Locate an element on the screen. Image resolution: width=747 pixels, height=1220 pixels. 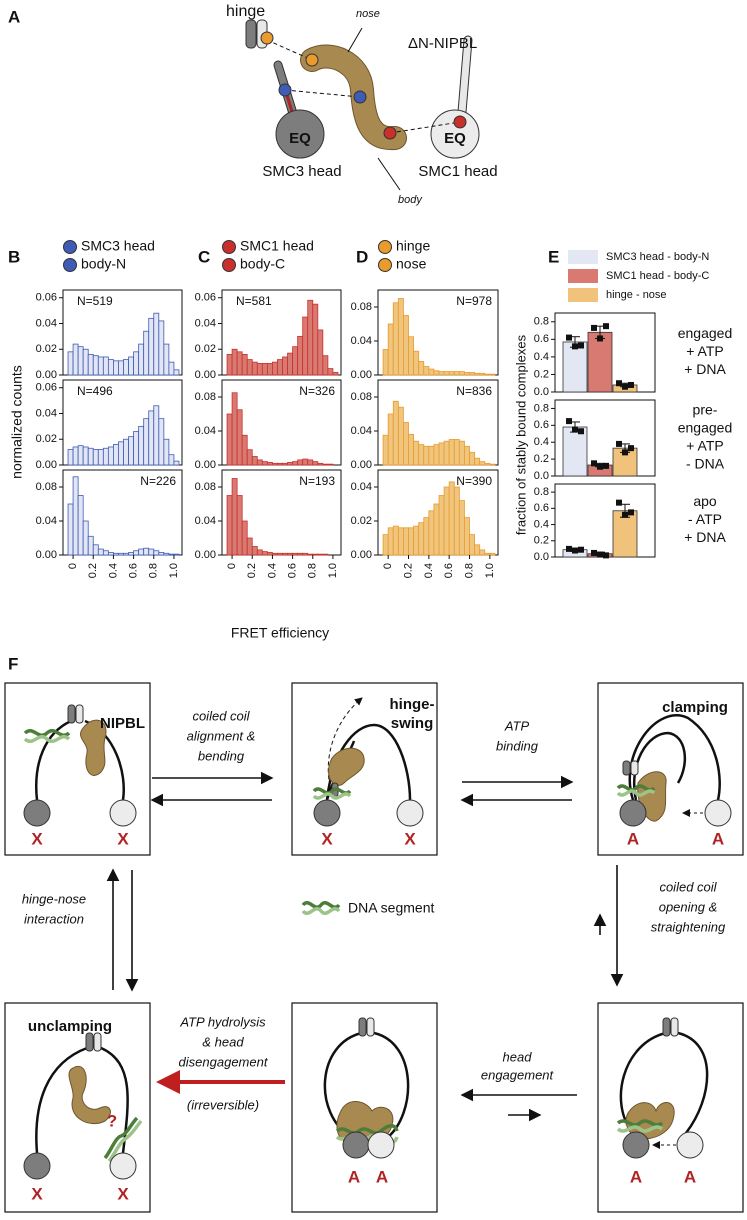
transition-label: hinge-nose is located at coordinates (54, 898).